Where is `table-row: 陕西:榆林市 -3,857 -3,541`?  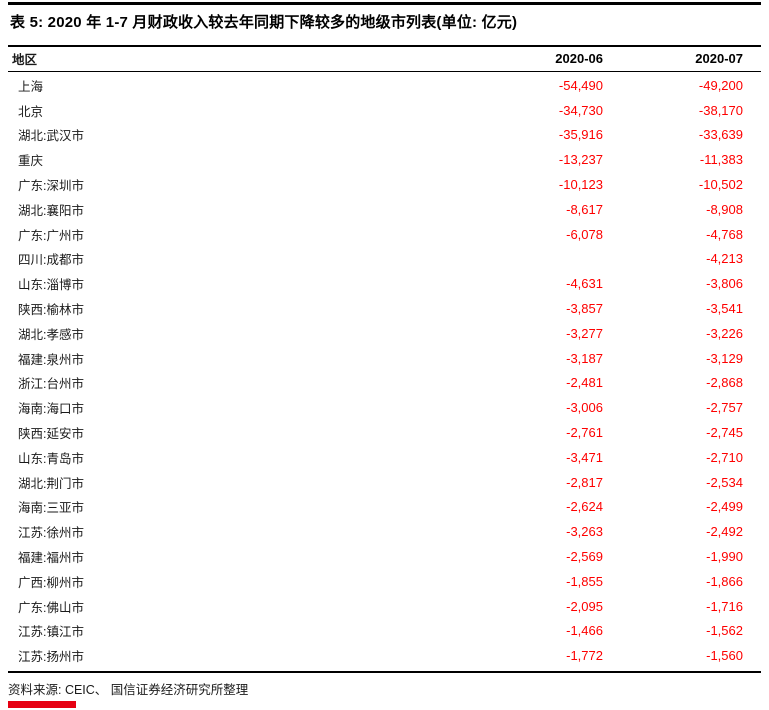
table-row: 陕西:榆林市 -3,857 -3,541 is located at coordinates (384, 308).